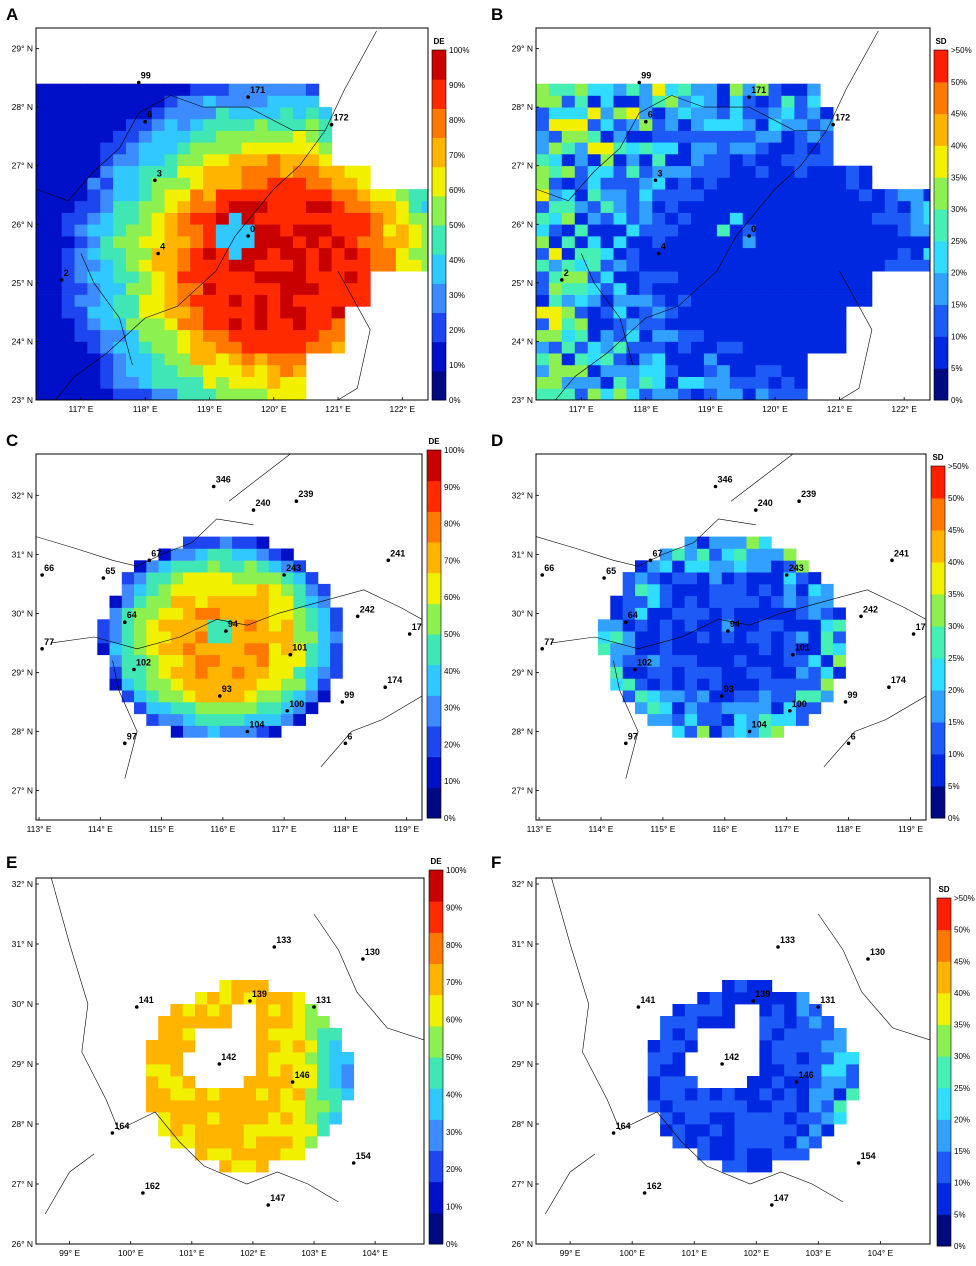  Describe the element at coordinates (233, 624) in the screenshot. I see `station-label: 94` at that location.